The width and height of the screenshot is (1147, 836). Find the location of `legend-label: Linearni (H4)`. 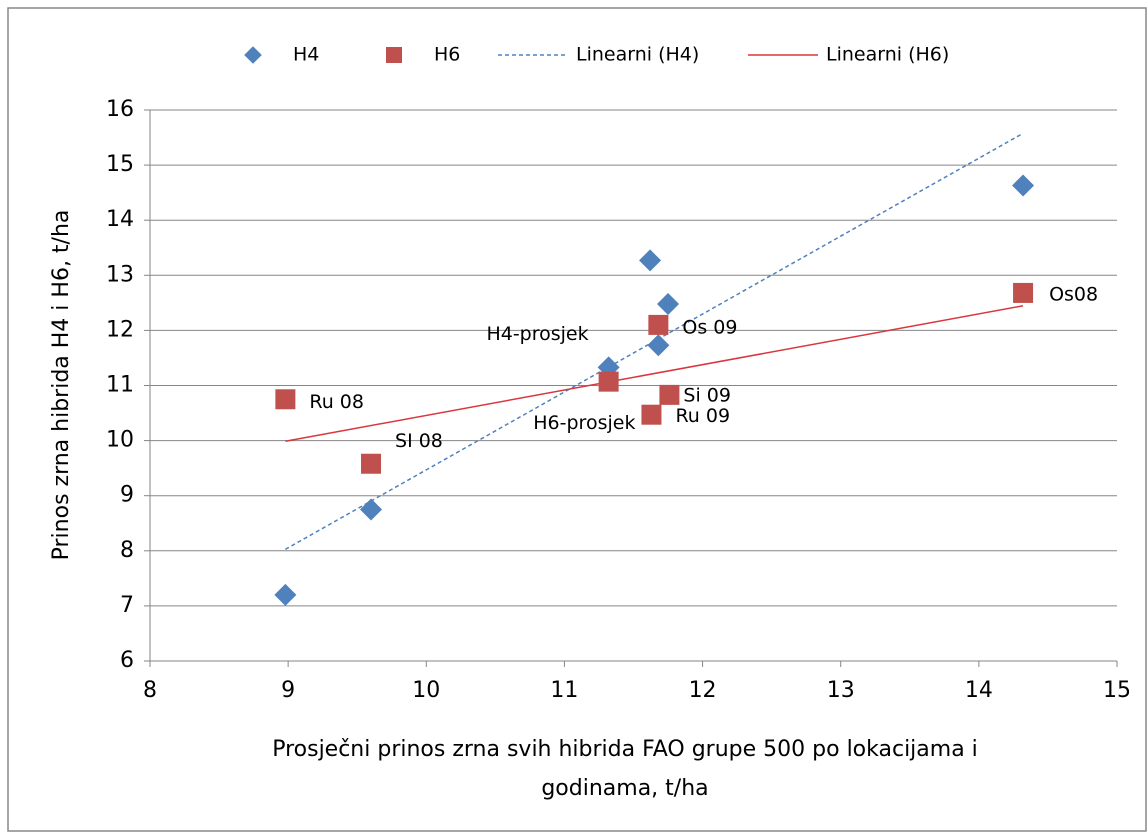

legend-label: Linearni (H4) is located at coordinates (637, 55).